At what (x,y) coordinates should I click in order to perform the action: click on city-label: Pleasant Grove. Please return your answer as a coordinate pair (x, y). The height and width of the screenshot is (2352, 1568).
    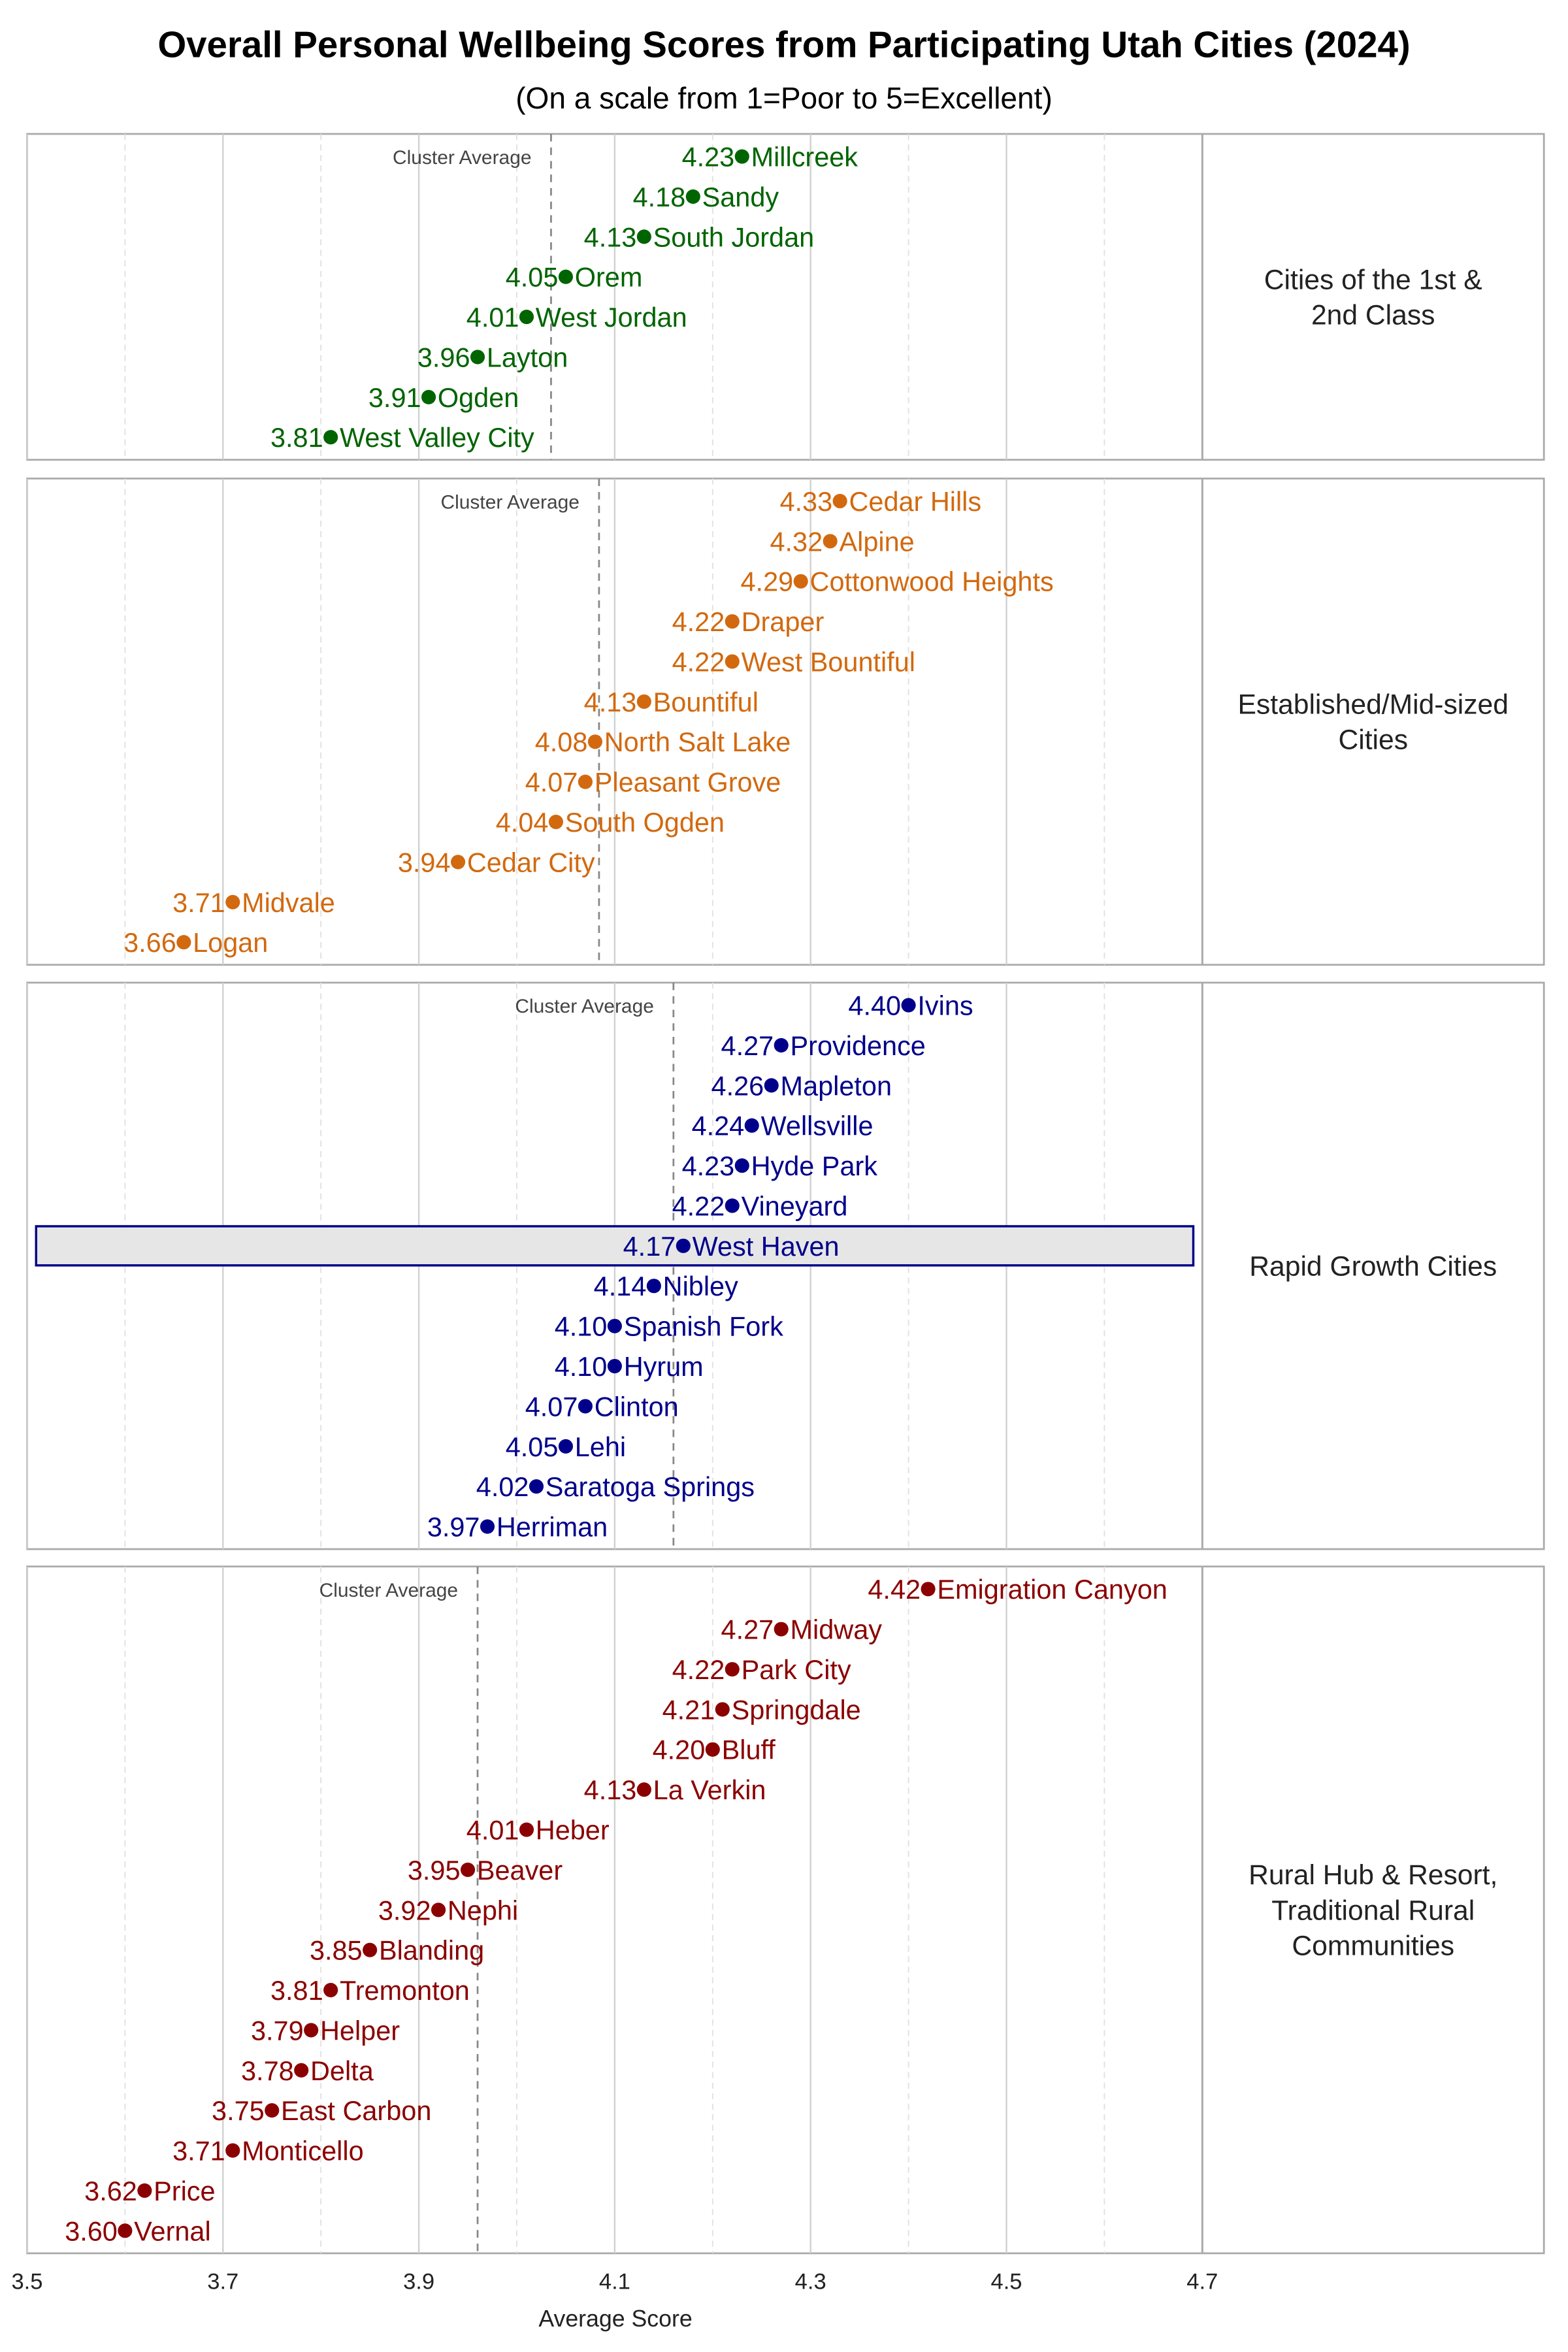
    Looking at the image, I should click on (688, 782).